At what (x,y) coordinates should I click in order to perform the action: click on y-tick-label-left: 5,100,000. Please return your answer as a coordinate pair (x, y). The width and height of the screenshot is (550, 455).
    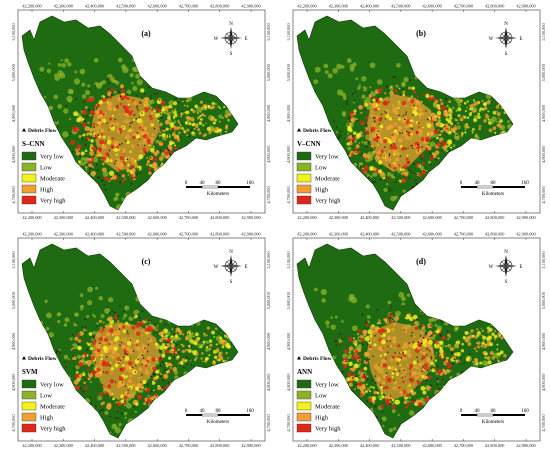
    Looking at the image, I should click on (14, 259).